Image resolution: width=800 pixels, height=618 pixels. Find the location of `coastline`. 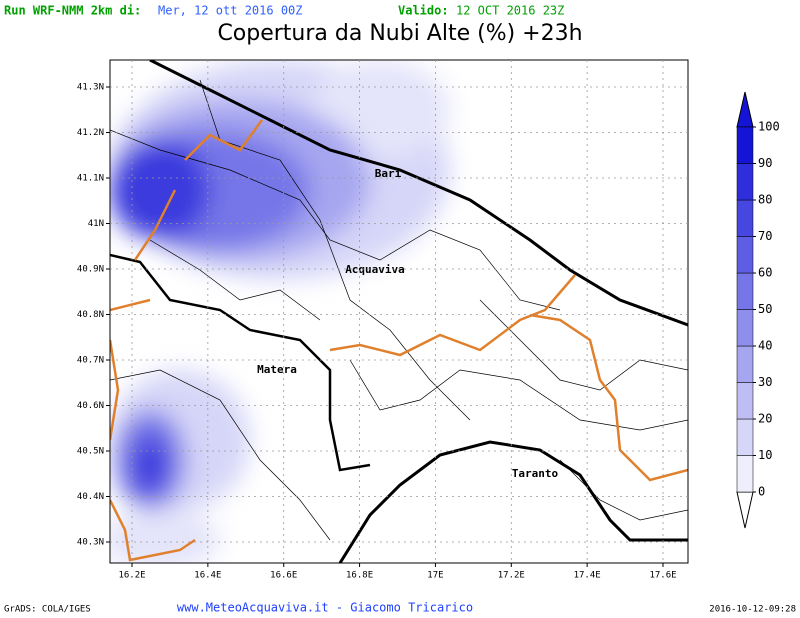

coastline is located at coordinates (513, 501).